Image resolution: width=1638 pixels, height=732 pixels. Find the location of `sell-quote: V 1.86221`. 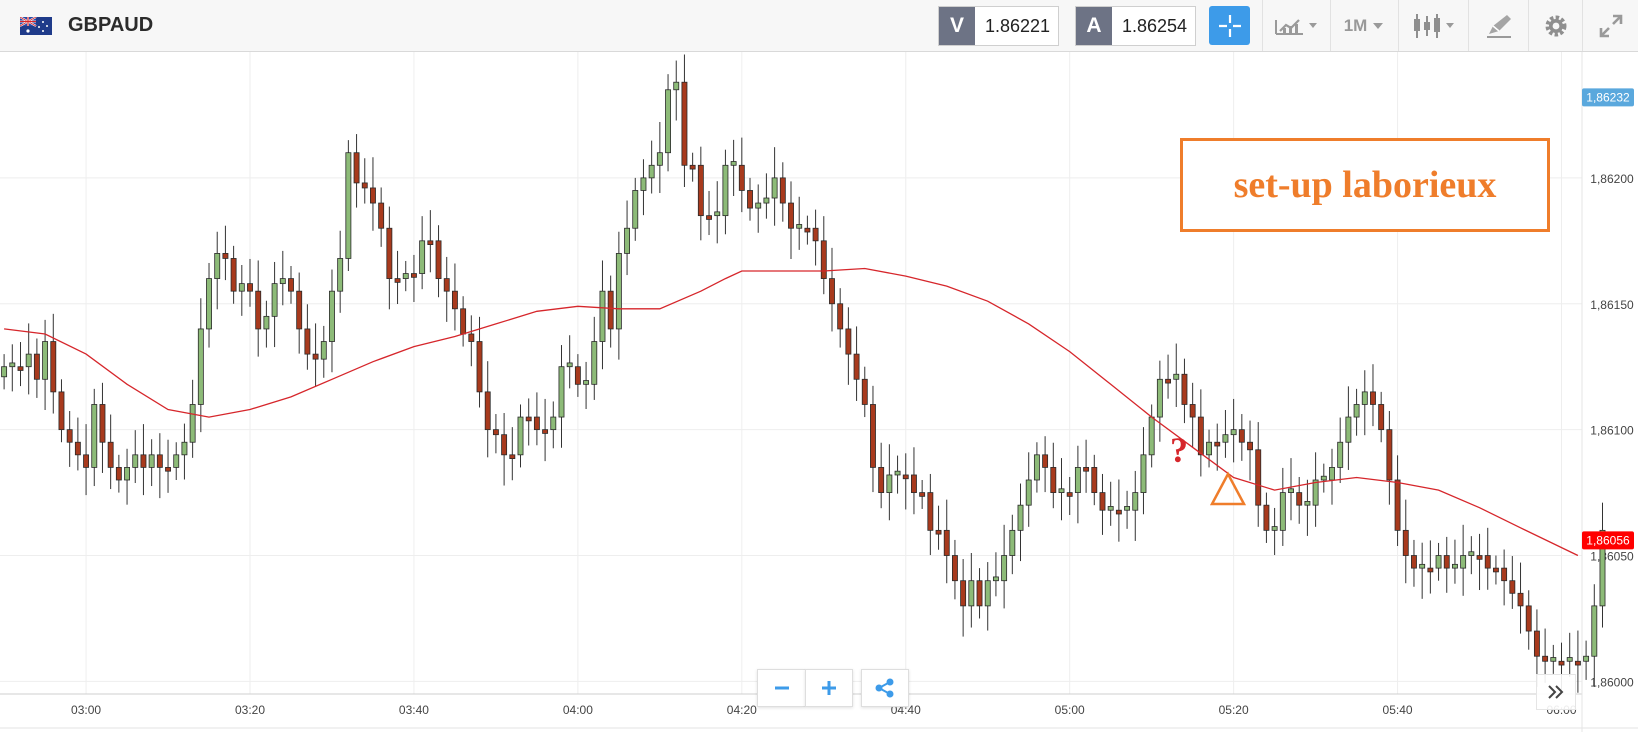

sell-quote: V 1.86221 is located at coordinates (999, 26).